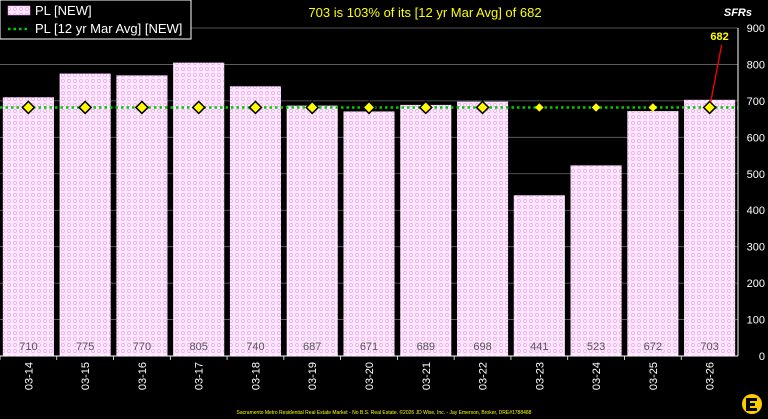 Image resolution: width=768 pixels, height=419 pixels. What do you see at coordinates (85, 347) in the screenshot?
I see `bar-value-label: 775` at bounding box center [85, 347].